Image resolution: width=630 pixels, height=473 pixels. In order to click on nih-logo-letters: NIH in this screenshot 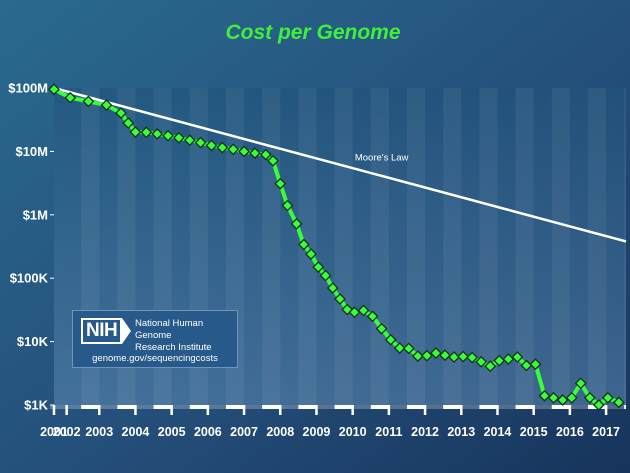, I will do `click(102, 331)`.